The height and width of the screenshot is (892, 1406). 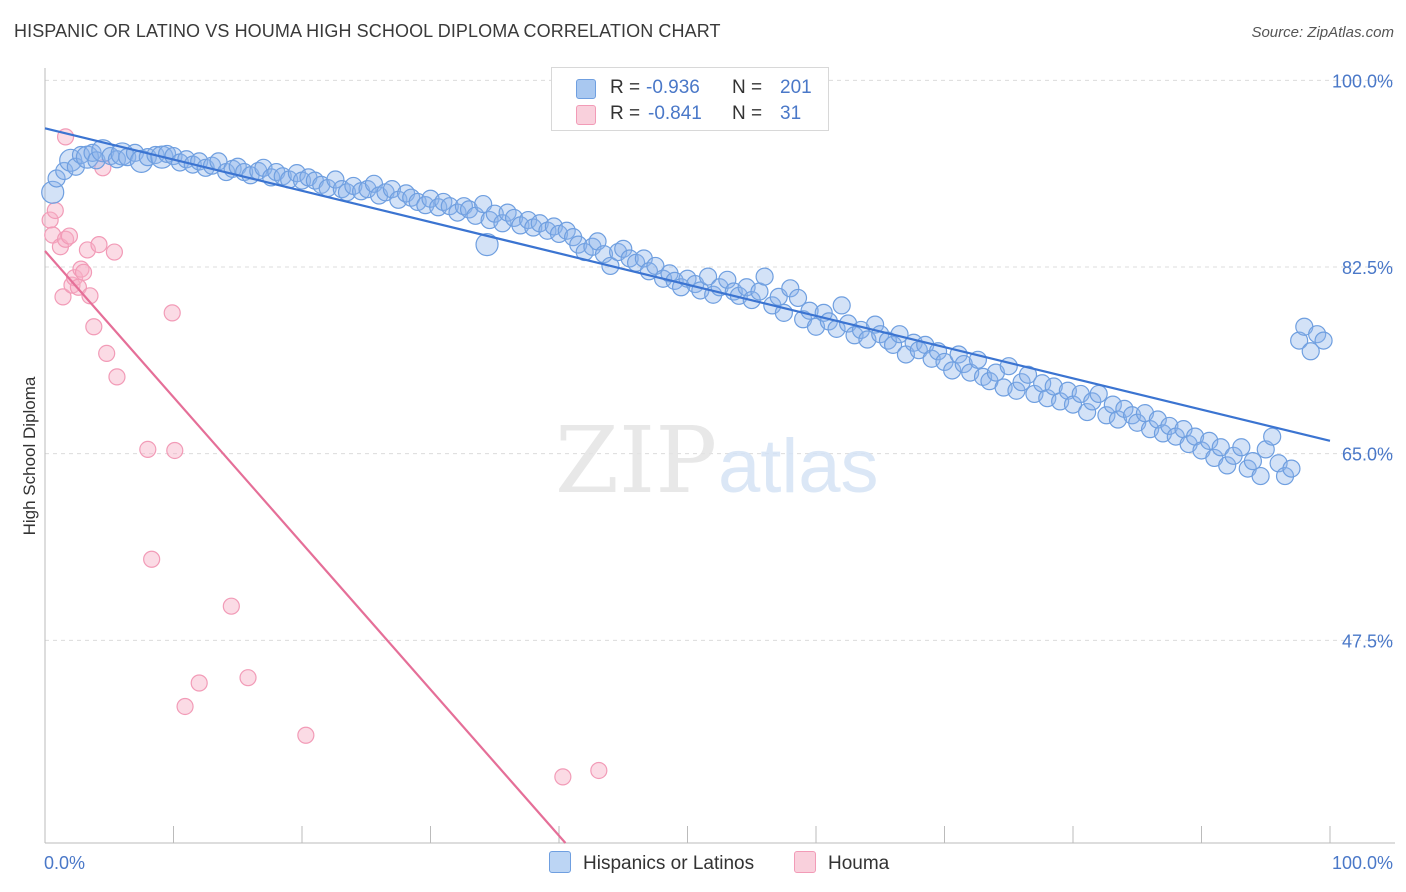 What do you see at coordinates (636, 460) in the screenshot?
I see `watermark-zip: ZIP` at bounding box center [636, 460].